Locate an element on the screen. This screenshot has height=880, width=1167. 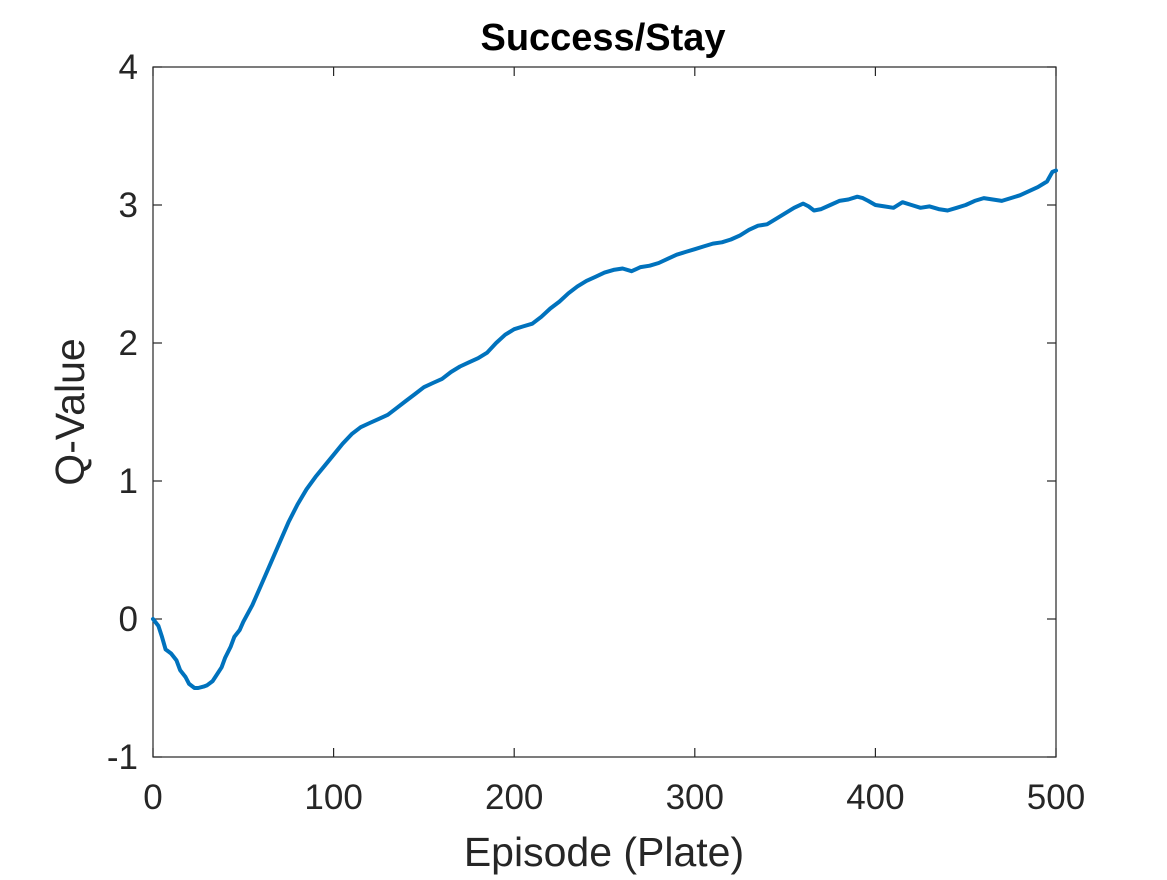
x-tick-label: 100 is located at coordinates (333, 797).